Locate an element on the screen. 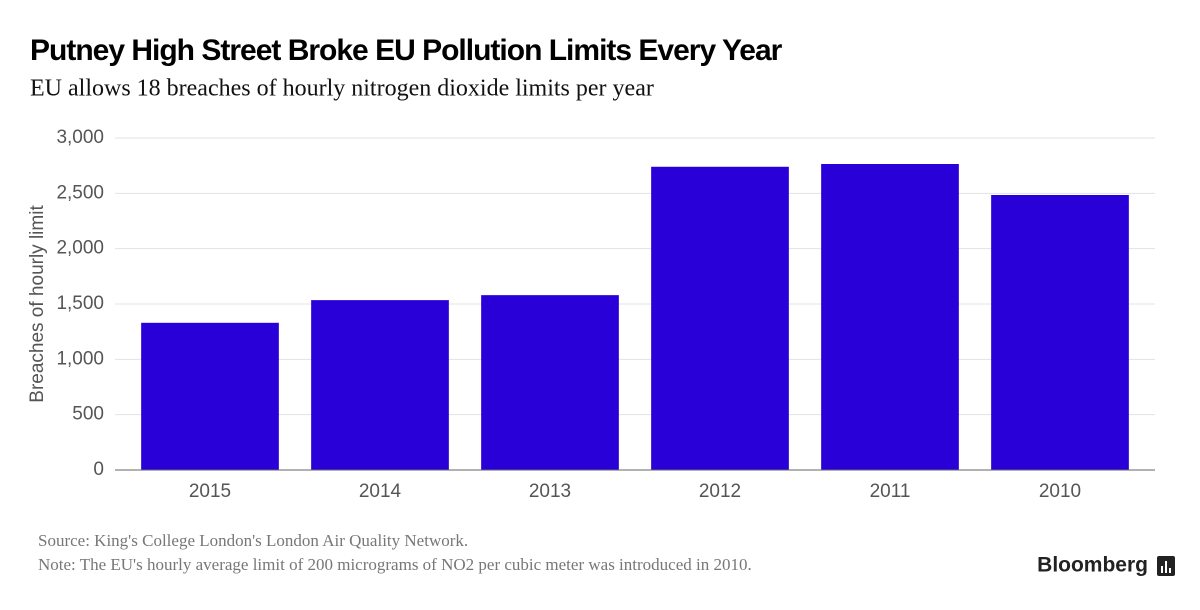  y-tick-label: 2,500 is located at coordinates (80, 192).